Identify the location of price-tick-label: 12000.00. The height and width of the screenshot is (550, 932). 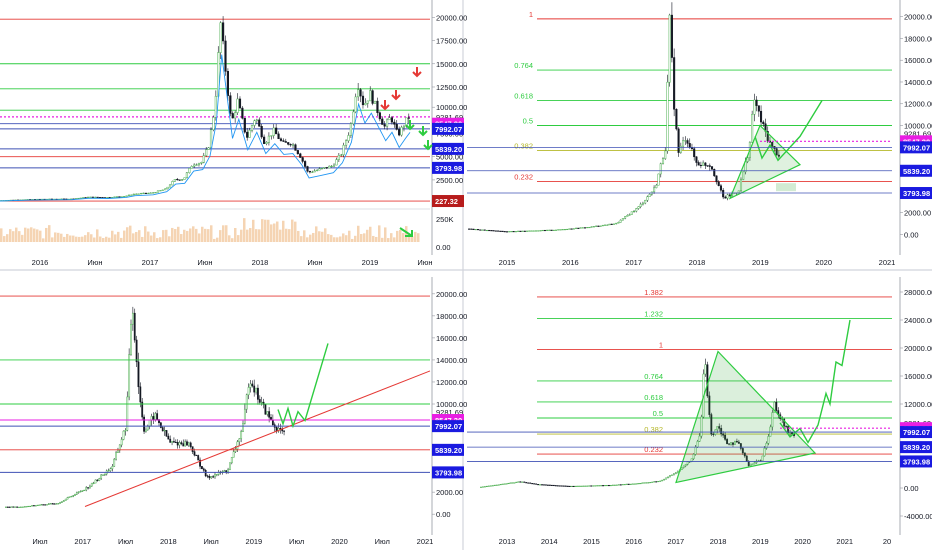
(918, 104).